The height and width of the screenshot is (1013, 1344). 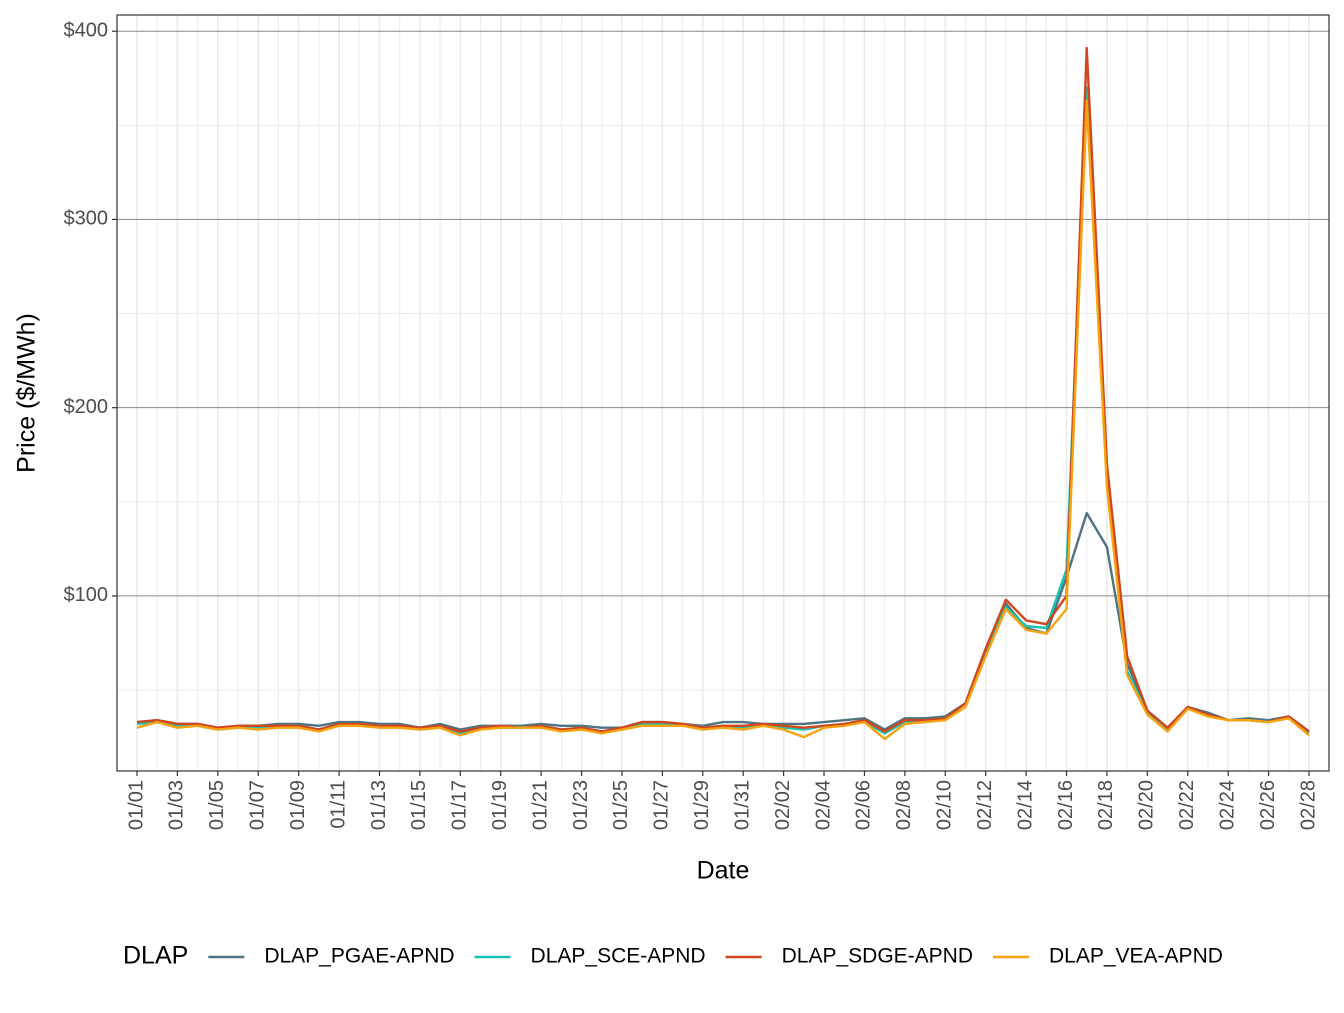 What do you see at coordinates (86, 595) in the screenshot?
I see `y-tick-label: $100` at bounding box center [86, 595].